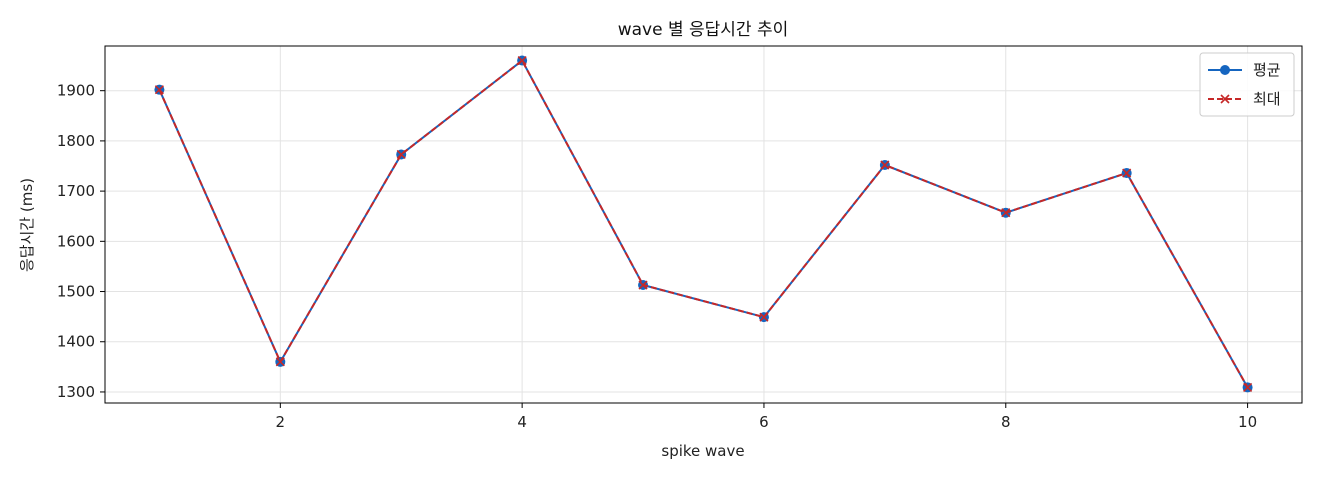  Describe the element at coordinates (27, 225) in the screenshot. I see `y-axis-label: 응답시간 (ms)` at that location.